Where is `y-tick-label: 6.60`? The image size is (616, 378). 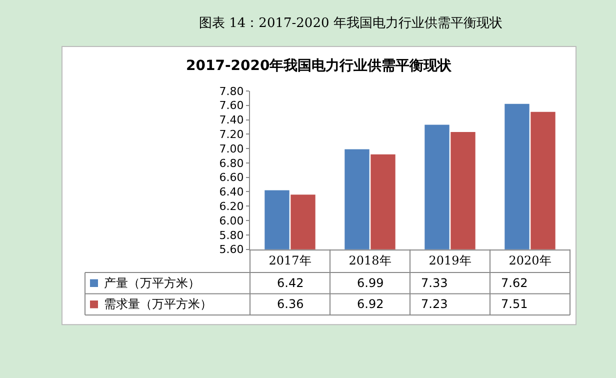 y-tick-label: 6.60 is located at coordinates (231, 177).